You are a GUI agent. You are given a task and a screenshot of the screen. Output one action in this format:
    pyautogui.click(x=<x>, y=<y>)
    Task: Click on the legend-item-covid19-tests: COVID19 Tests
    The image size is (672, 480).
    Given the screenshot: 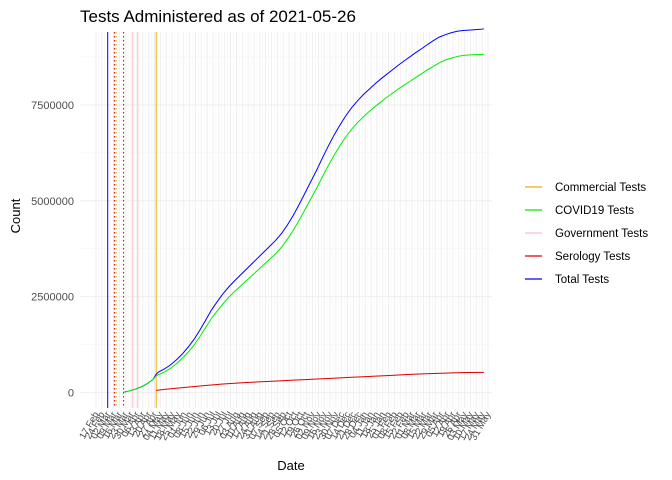 What is the action you would take?
    pyautogui.click(x=579, y=211)
    